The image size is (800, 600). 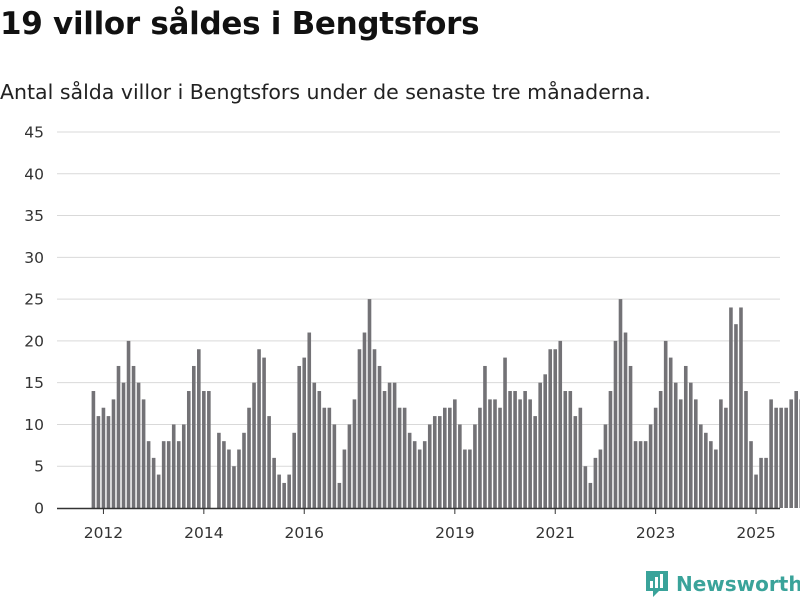 What do you see at coordinates (203, 533) in the screenshot?
I see `x-tick-label: 2014` at bounding box center [203, 533].